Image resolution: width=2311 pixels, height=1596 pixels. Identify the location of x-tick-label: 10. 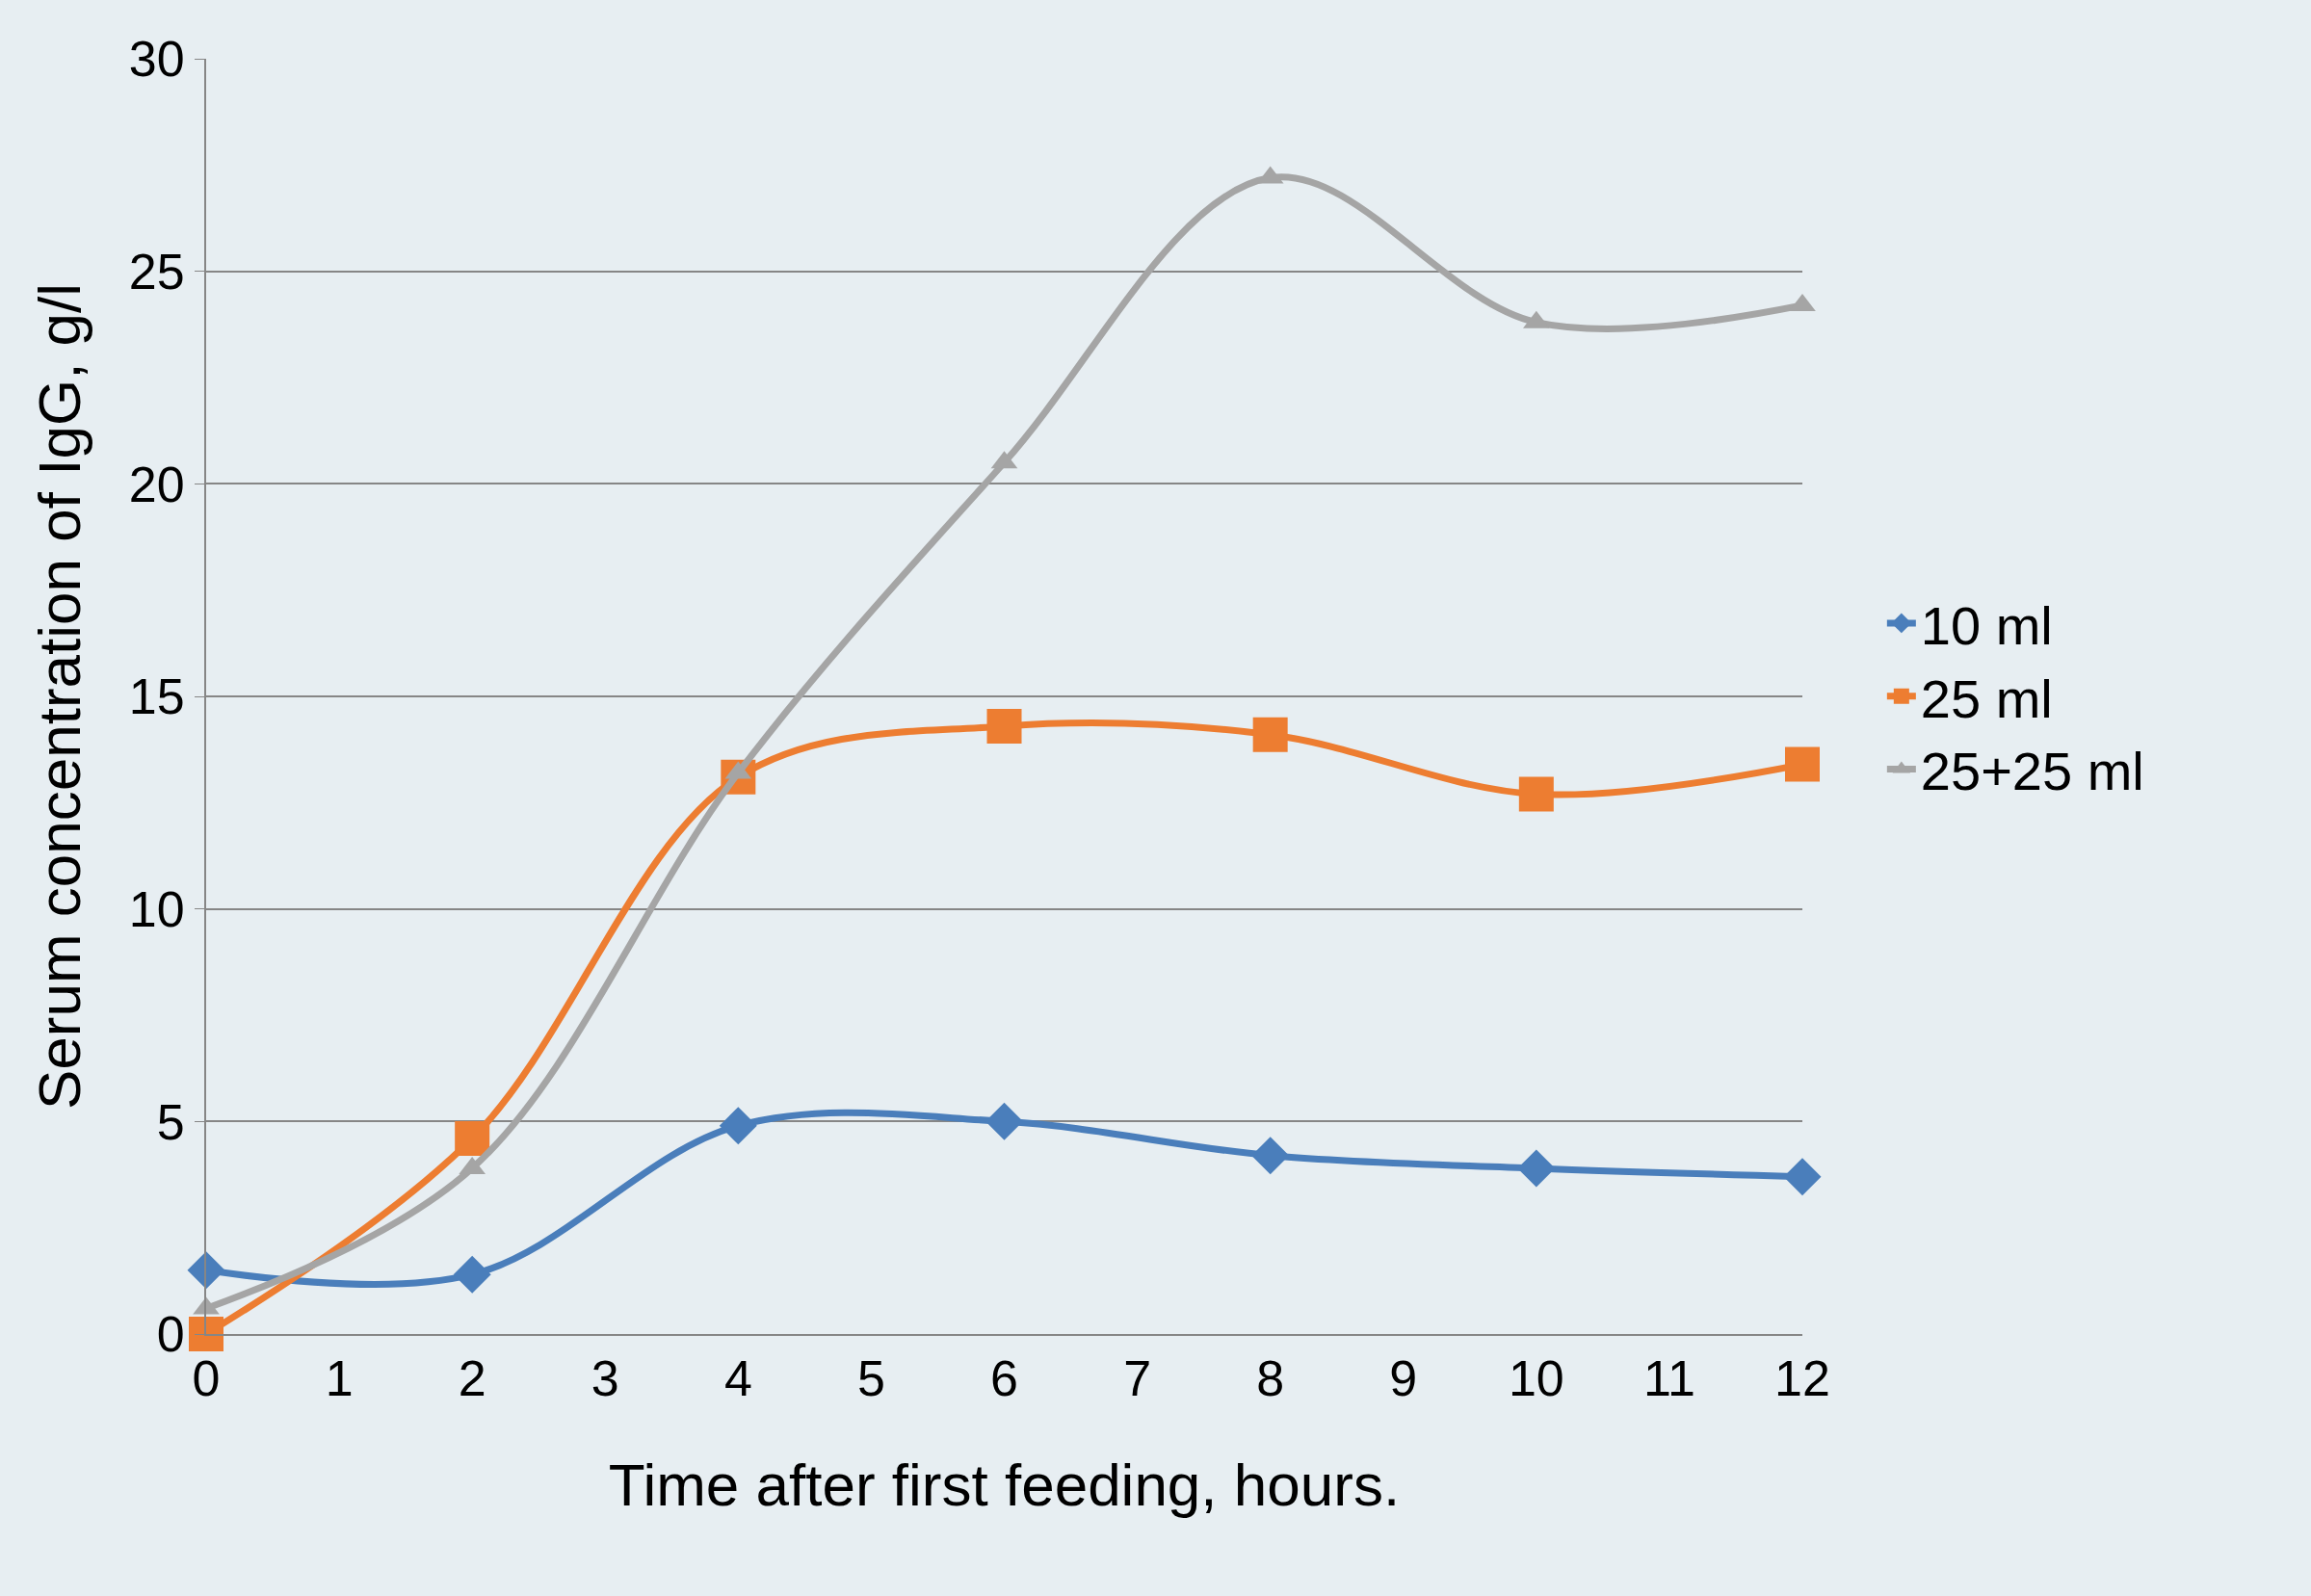
(1536, 1378).